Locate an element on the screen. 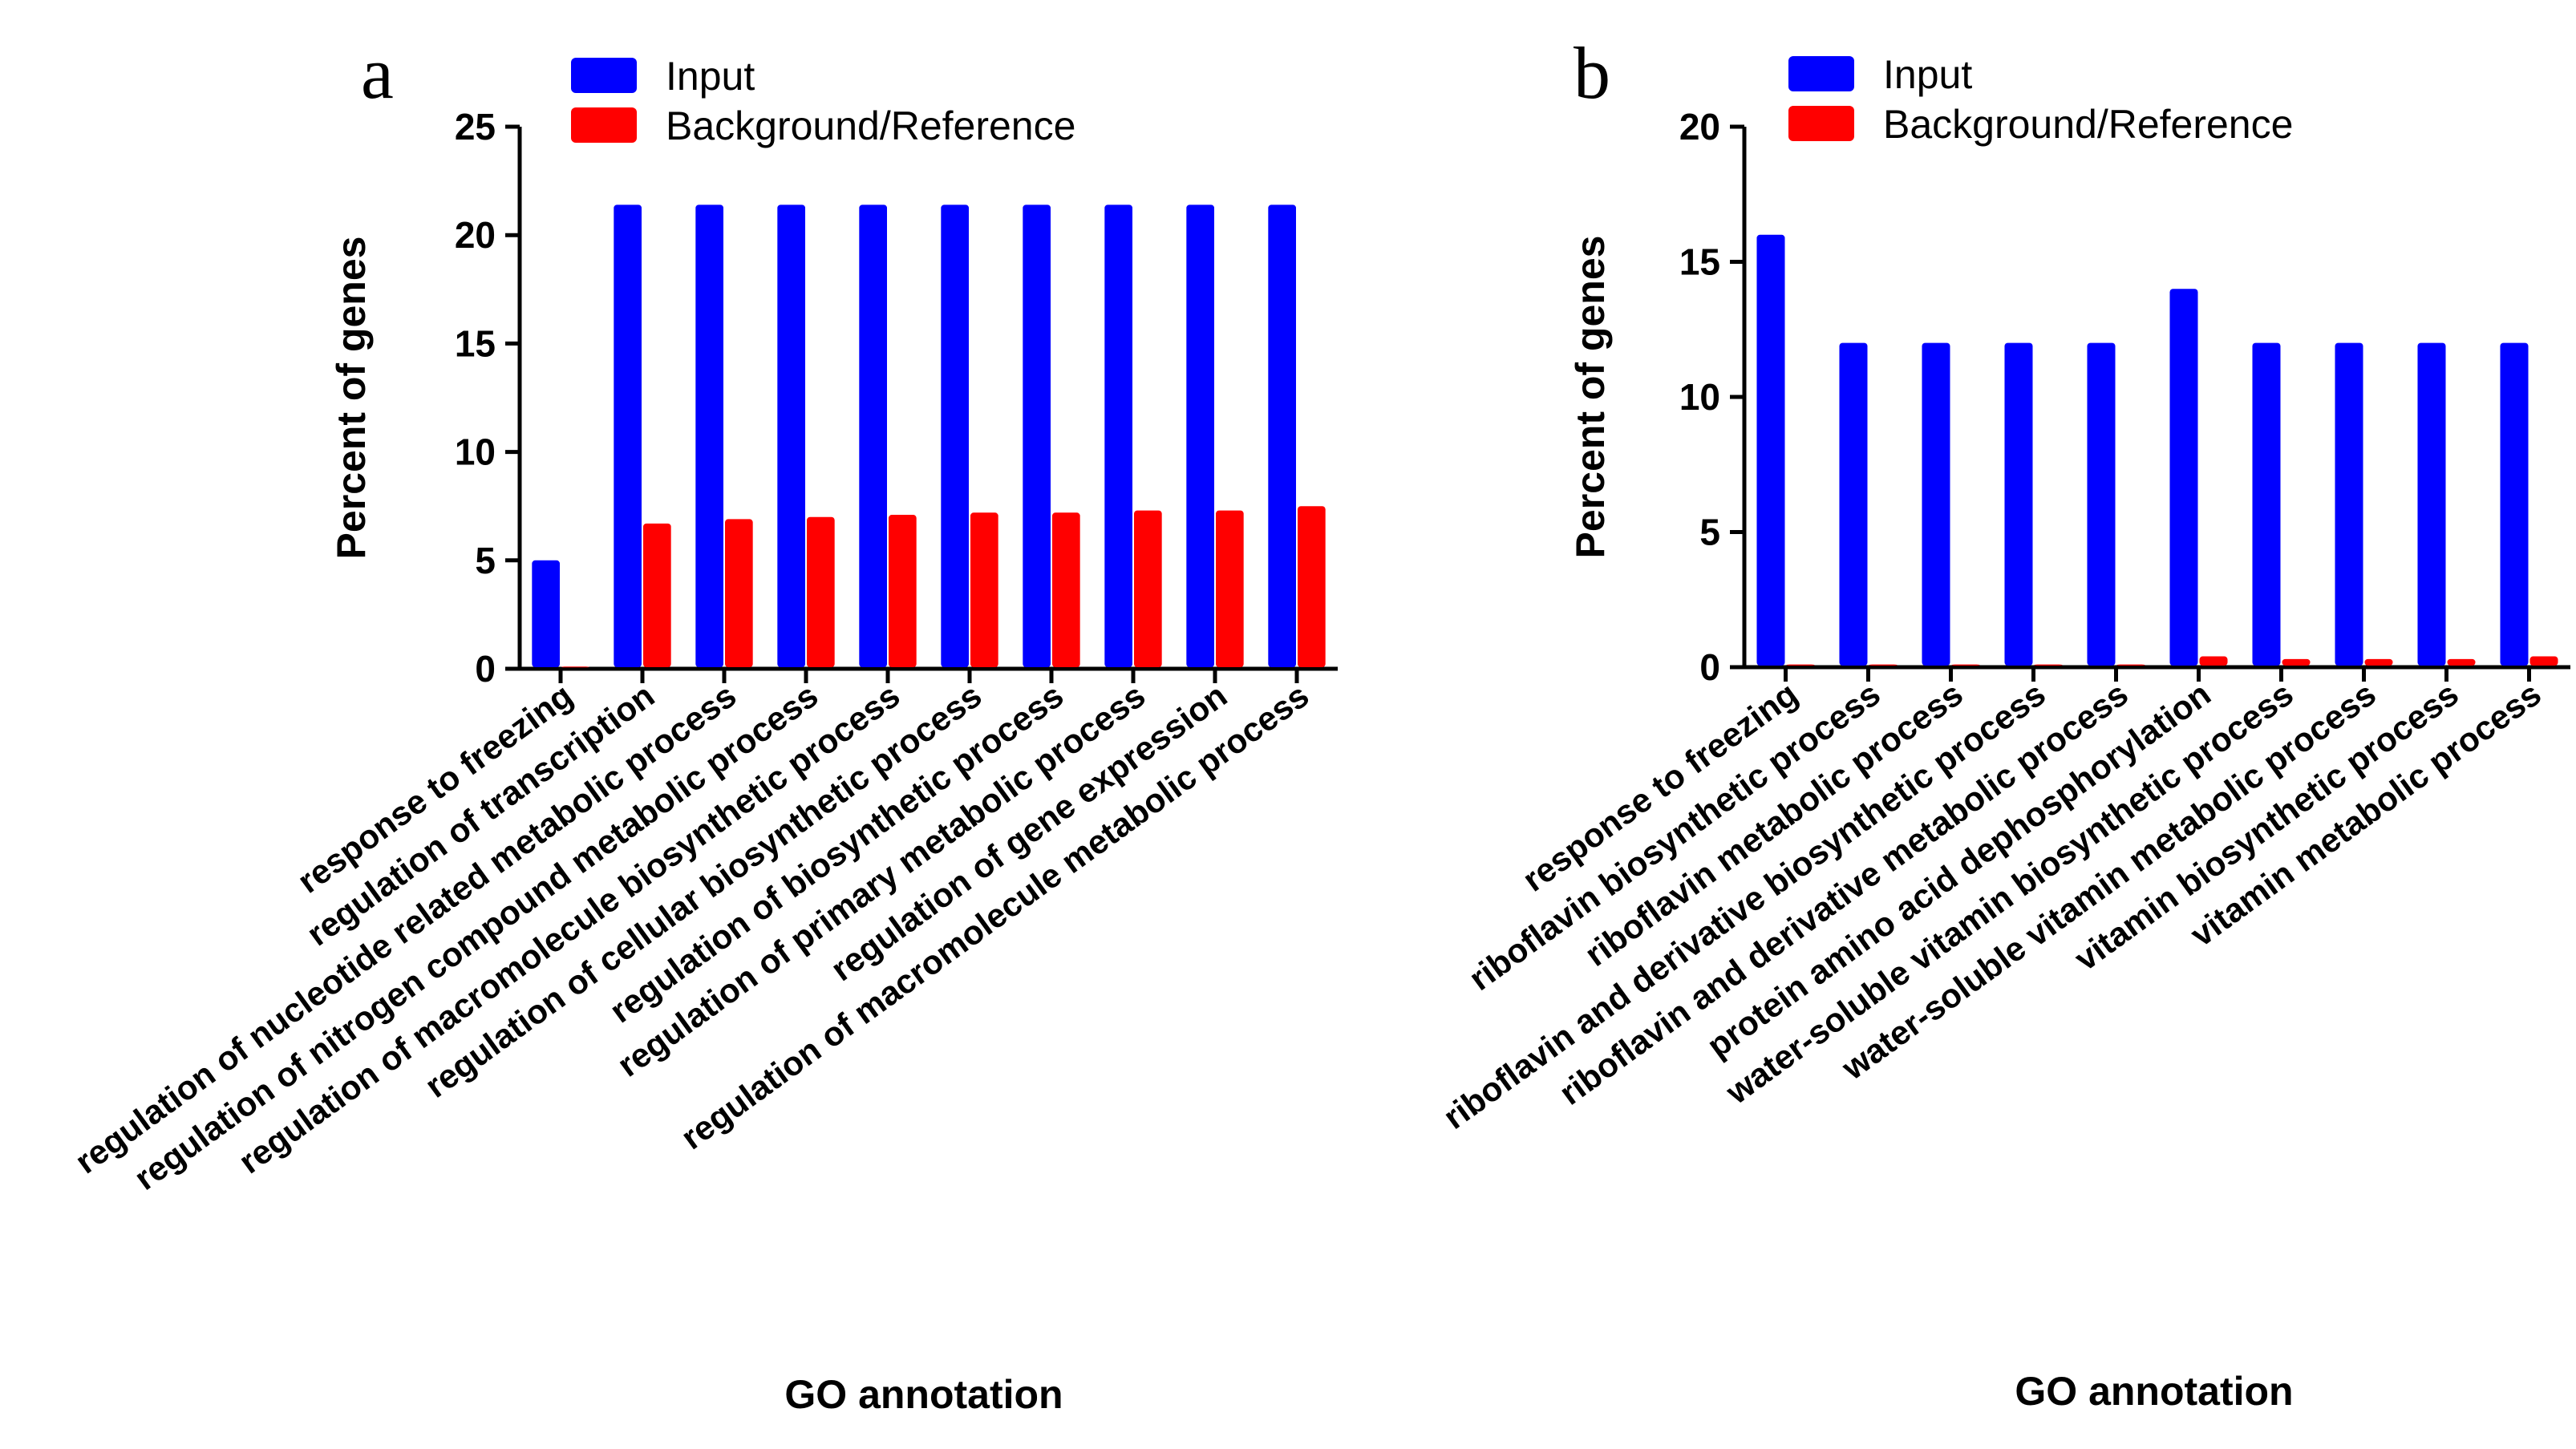 This screenshot has height=1449, width=2576. panel-letter: b is located at coordinates (1592, 73).